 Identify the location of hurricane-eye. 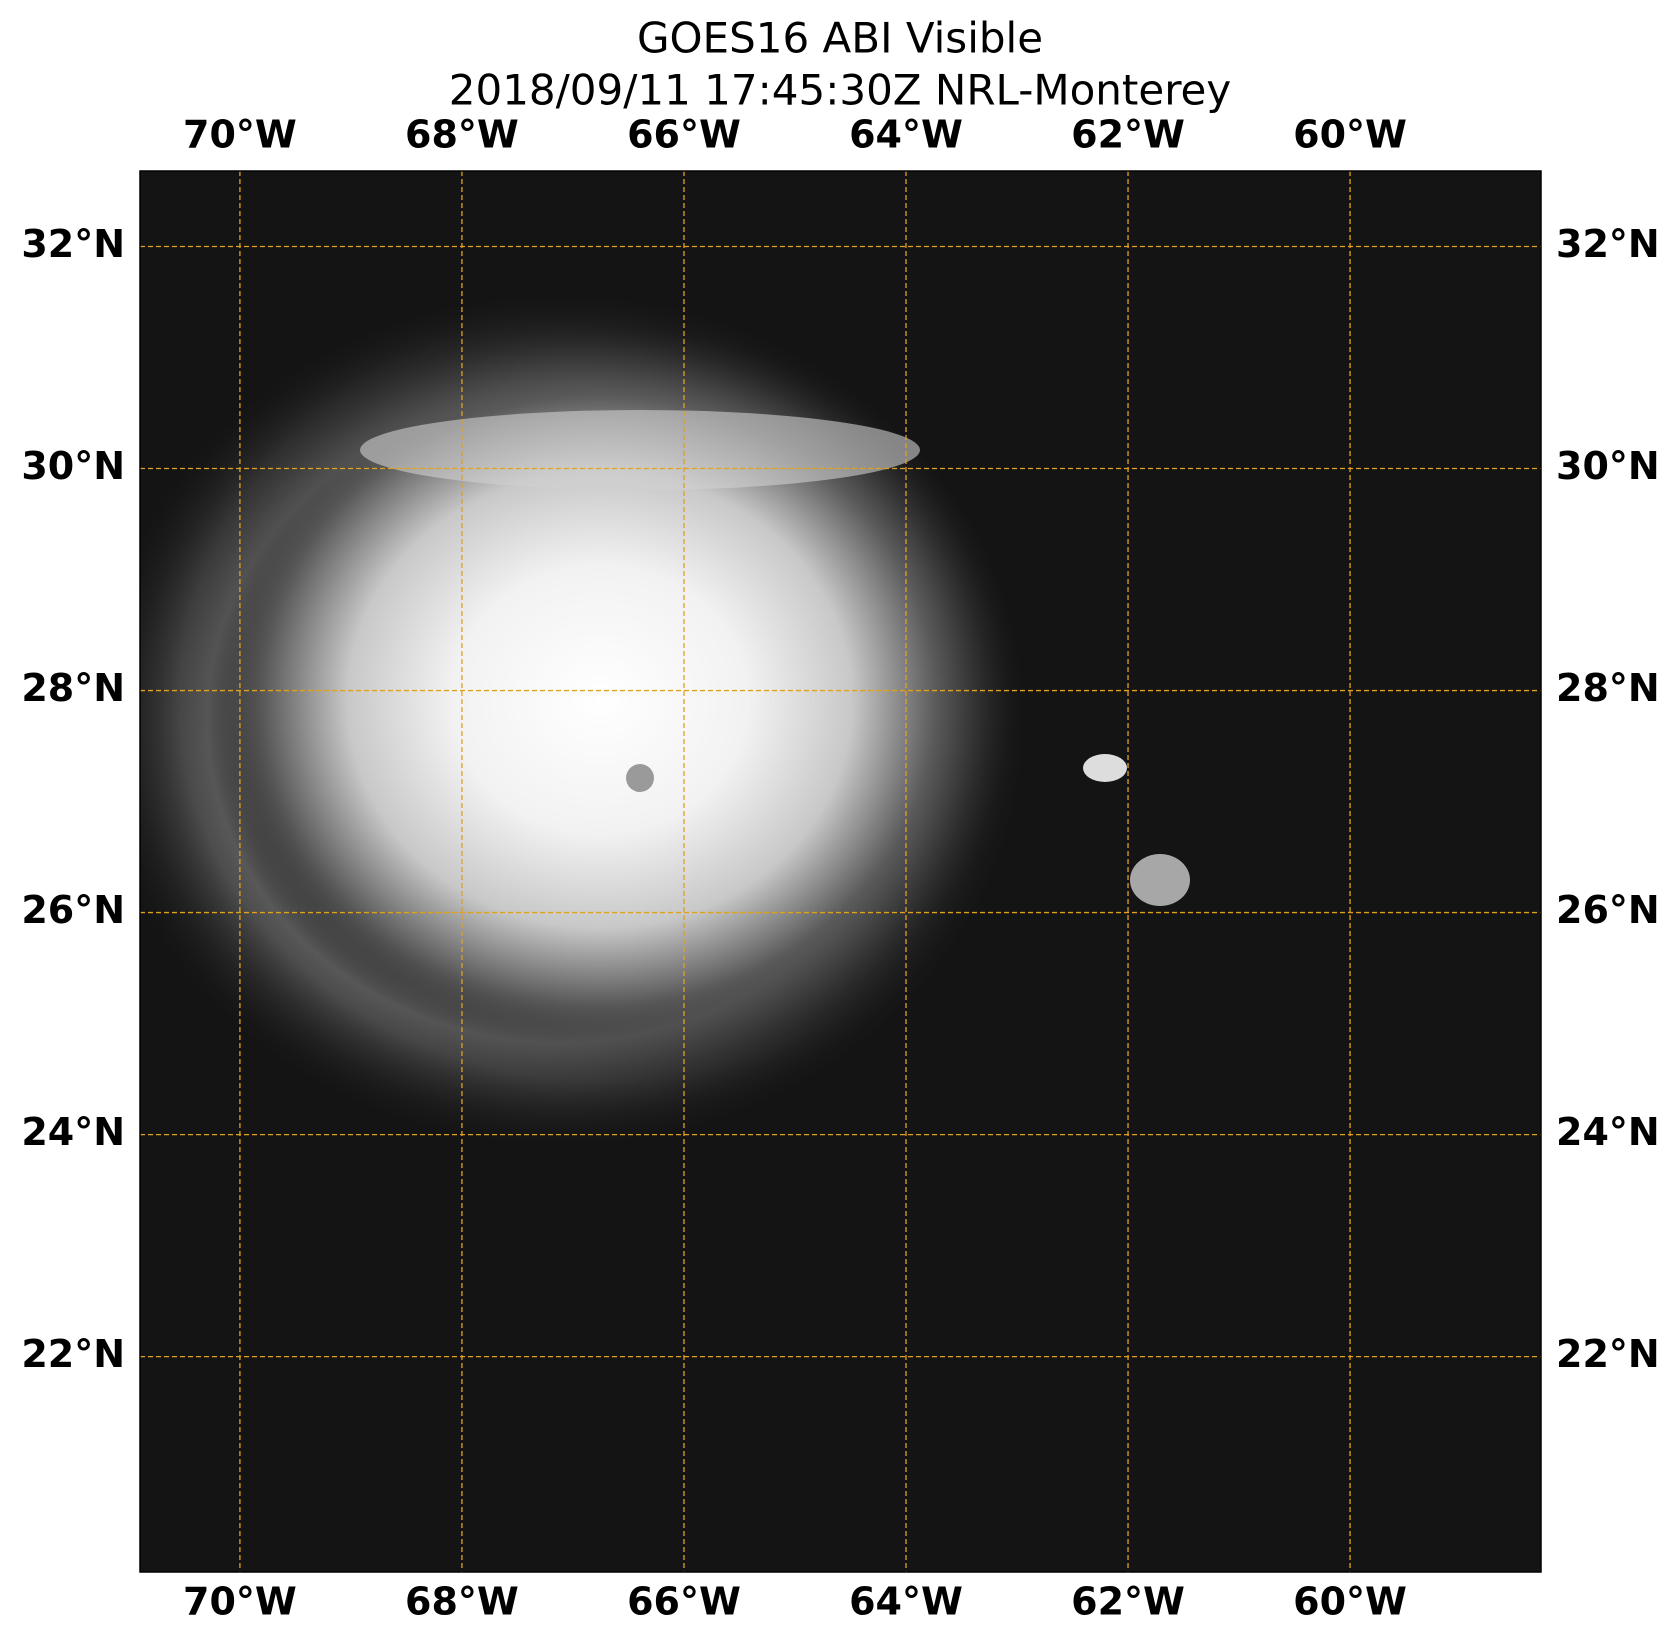
(640, 778).